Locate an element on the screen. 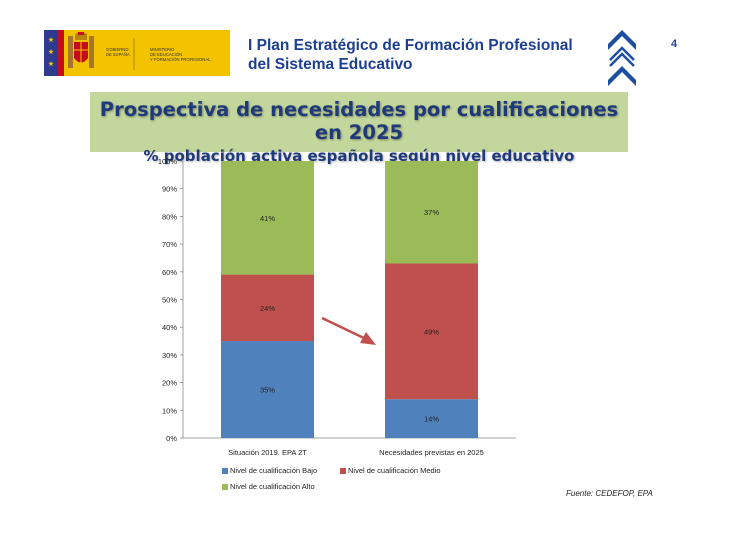  gov-line-2: DE ESPAÑA is located at coordinates (118, 54).